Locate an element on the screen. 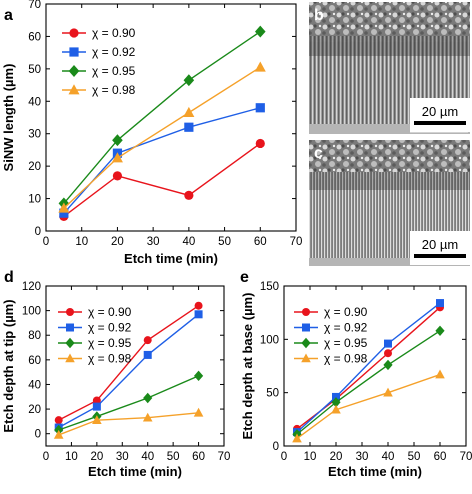  scale-bar-box-c is located at coordinates (440, 248).